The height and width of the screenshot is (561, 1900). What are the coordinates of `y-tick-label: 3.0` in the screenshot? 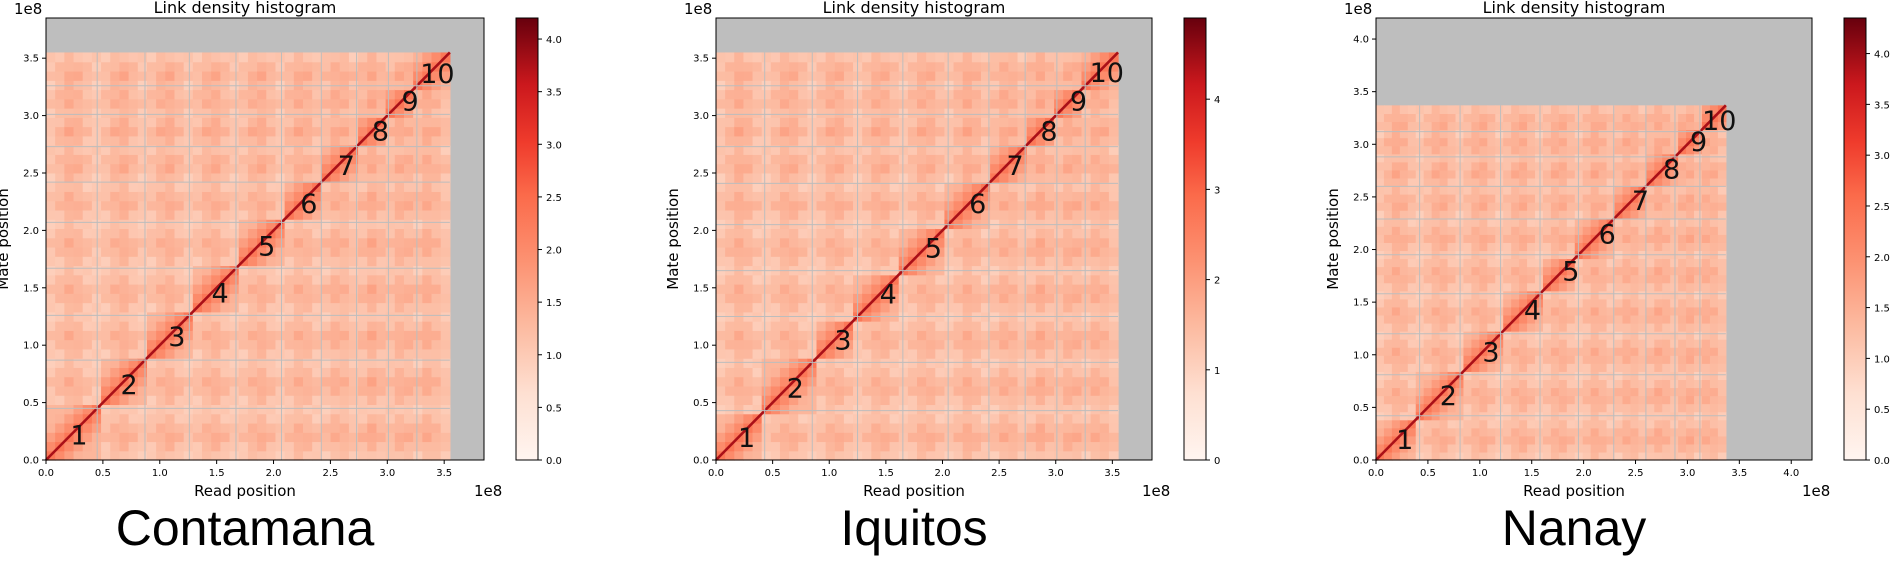 It's located at (701, 116).